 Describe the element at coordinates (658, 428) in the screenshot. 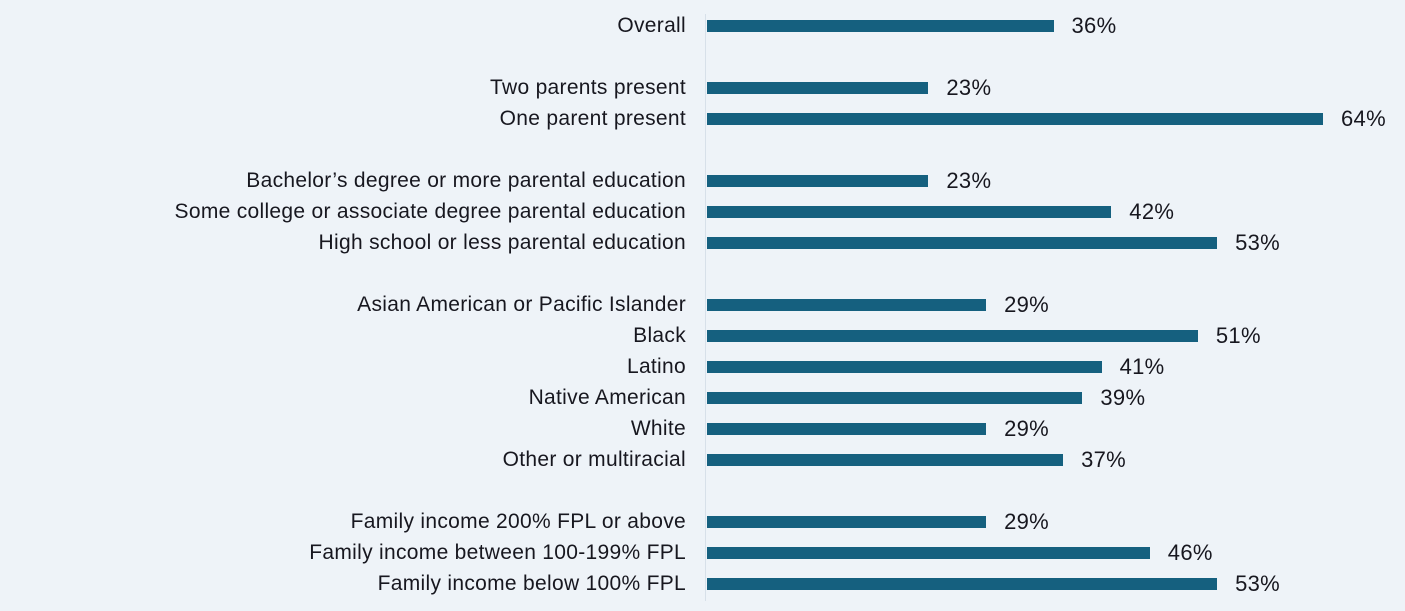

I see `category-label: White` at that location.